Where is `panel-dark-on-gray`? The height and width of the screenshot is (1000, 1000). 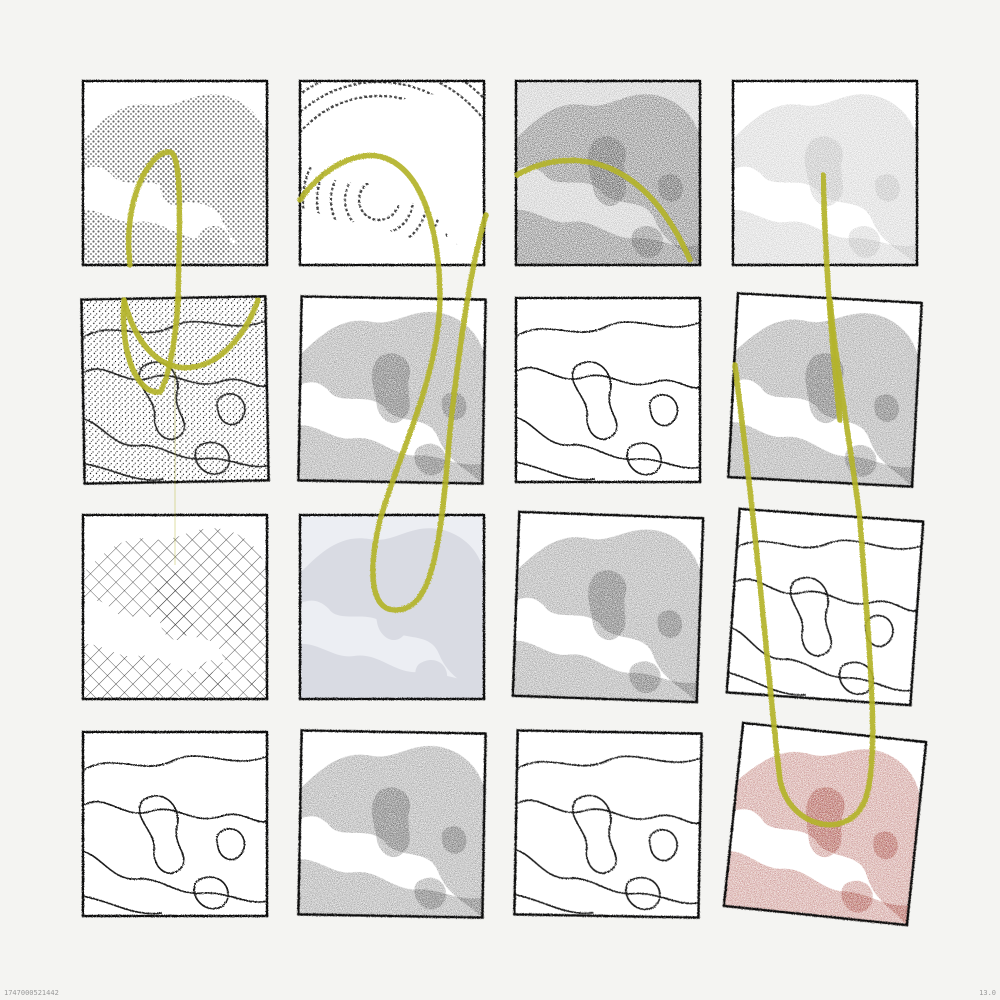
panel-dark-on-gray is located at coordinates (608, 173).